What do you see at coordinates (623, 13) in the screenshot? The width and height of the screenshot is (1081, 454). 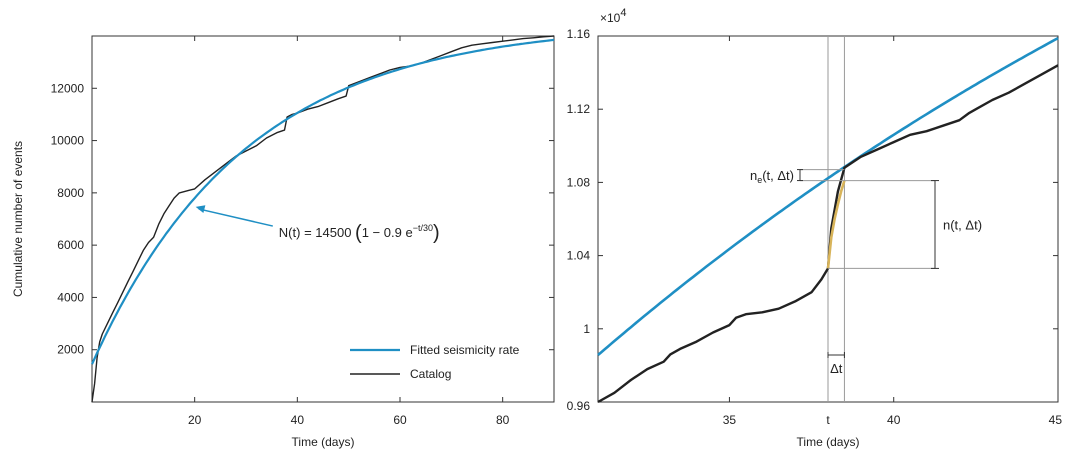 I see `right-scale-exponent: 4` at bounding box center [623, 13].